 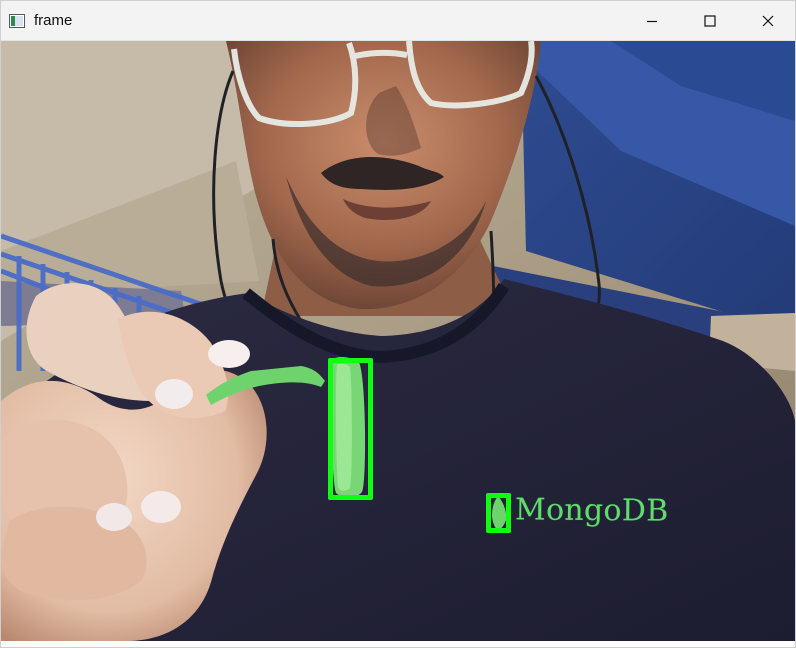 What do you see at coordinates (591, 510) in the screenshot?
I see `shirt-logo-text: MongoDB` at bounding box center [591, 510].